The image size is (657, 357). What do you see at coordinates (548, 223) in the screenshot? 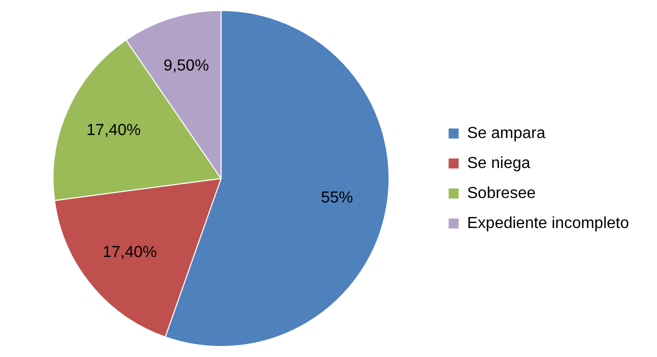
I see `legend-label: Expediente incompleto` at bounding box center [548, 223].